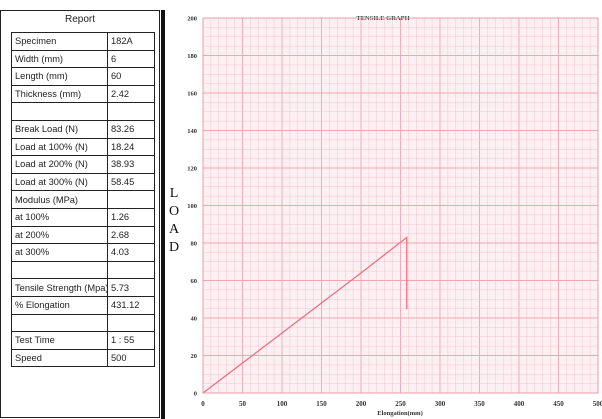 The width and height of the screenshot is (602, 419). Describe the element at coordinates (131, 164) in the screenshot. I see `report-row-value: 38.93` at that location.